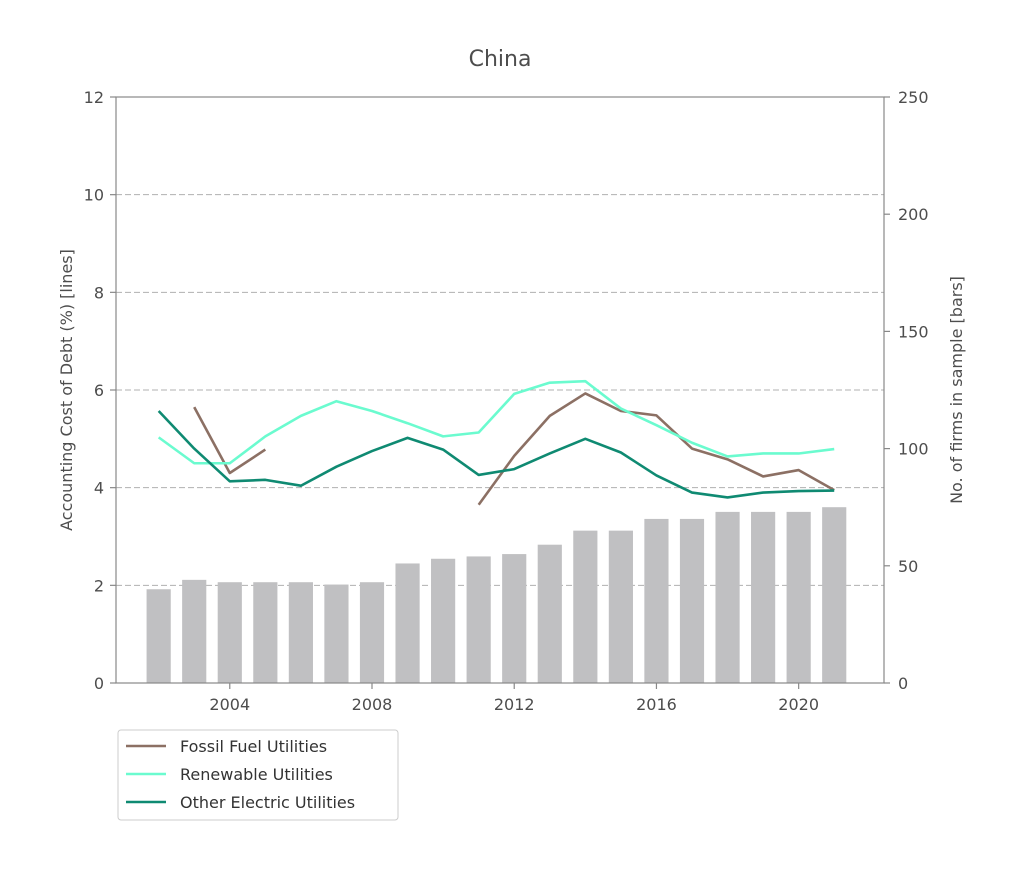  What do you see at coordinates (94, 195) in the screenshot?
I see `left-tick-label: 10` at bounding box center [94, 195].